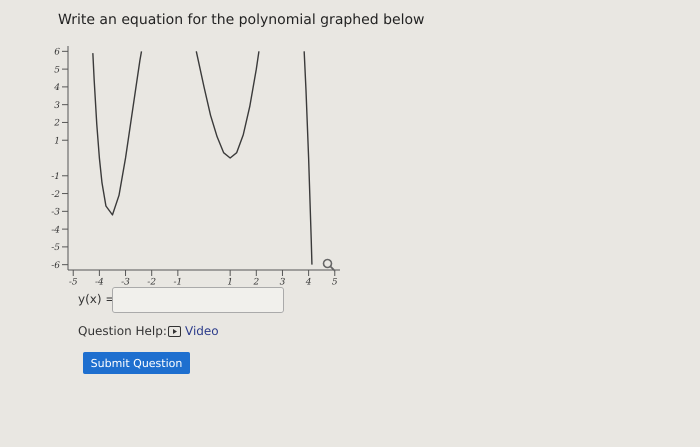 The height and width of the screenshot is (447, 700). I want to click on y-tick-label: 3, so click(57, 105).